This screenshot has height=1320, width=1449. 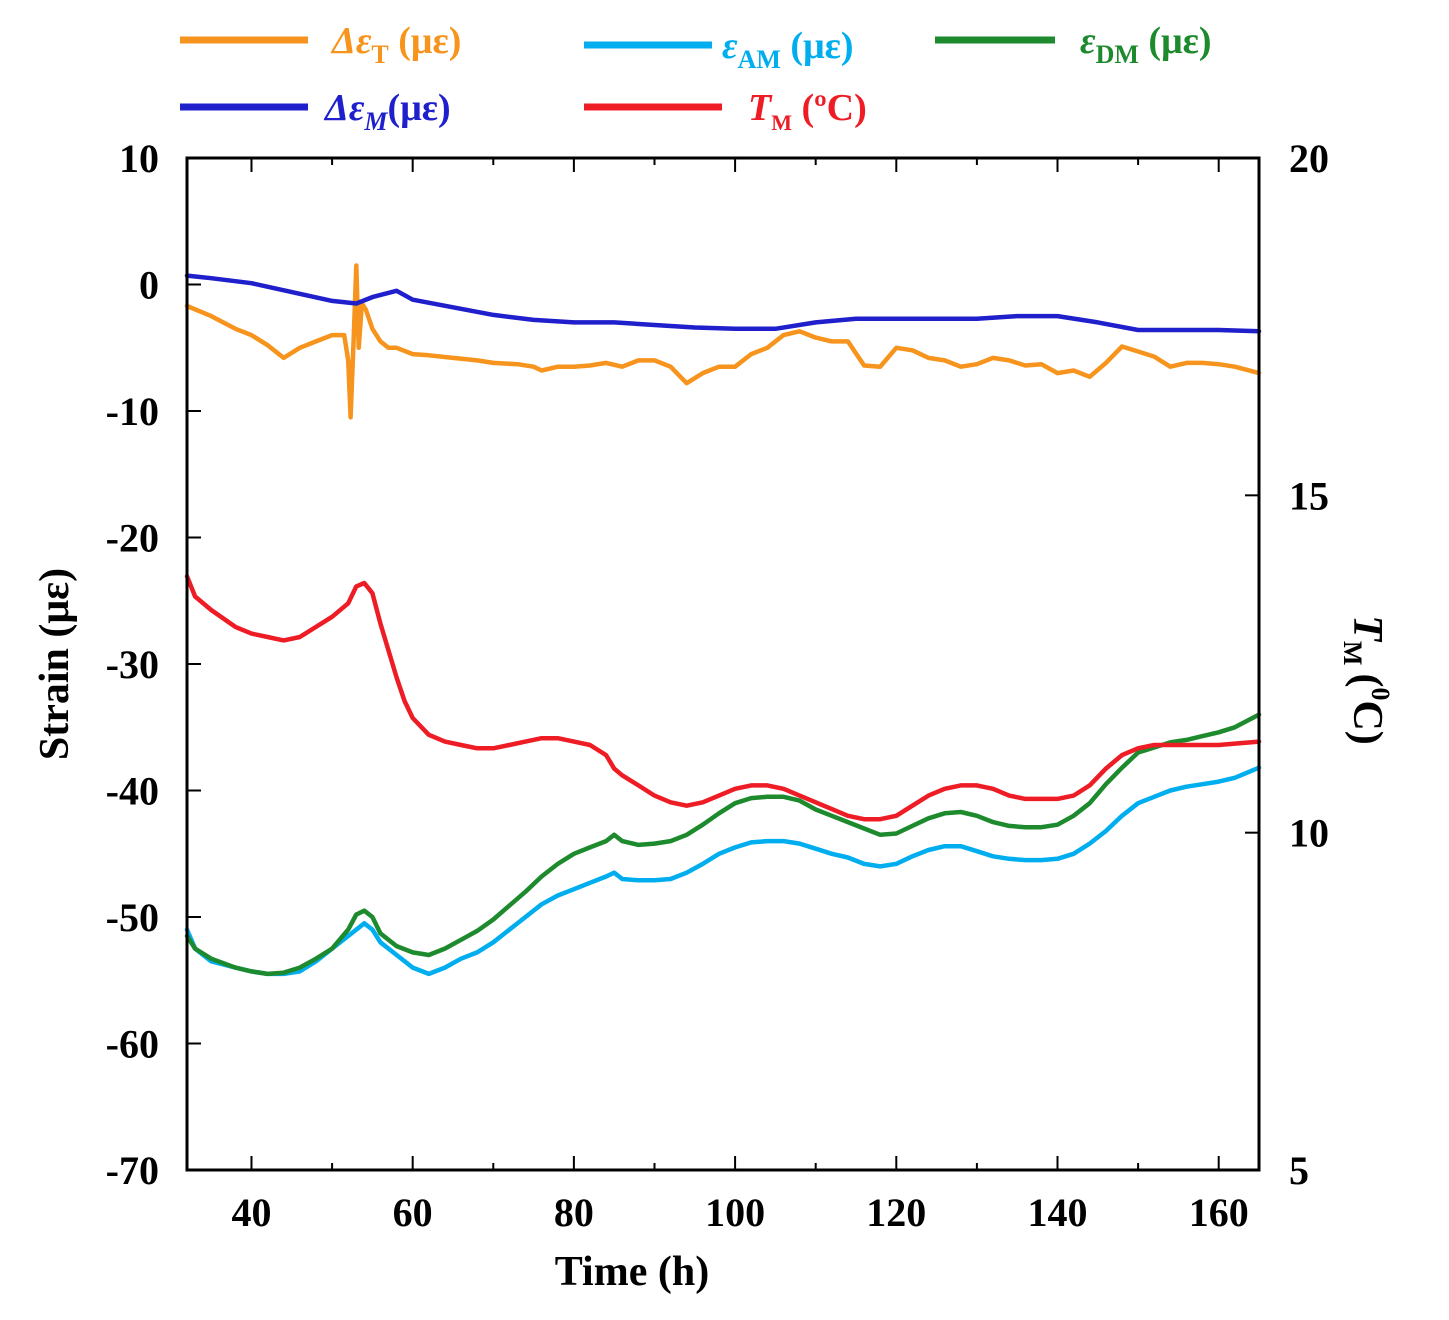 What do you see at coordinates (132, 1170) in the screenshot?
I see `y-tick-label: -70` at bounding box center [132, 1170].